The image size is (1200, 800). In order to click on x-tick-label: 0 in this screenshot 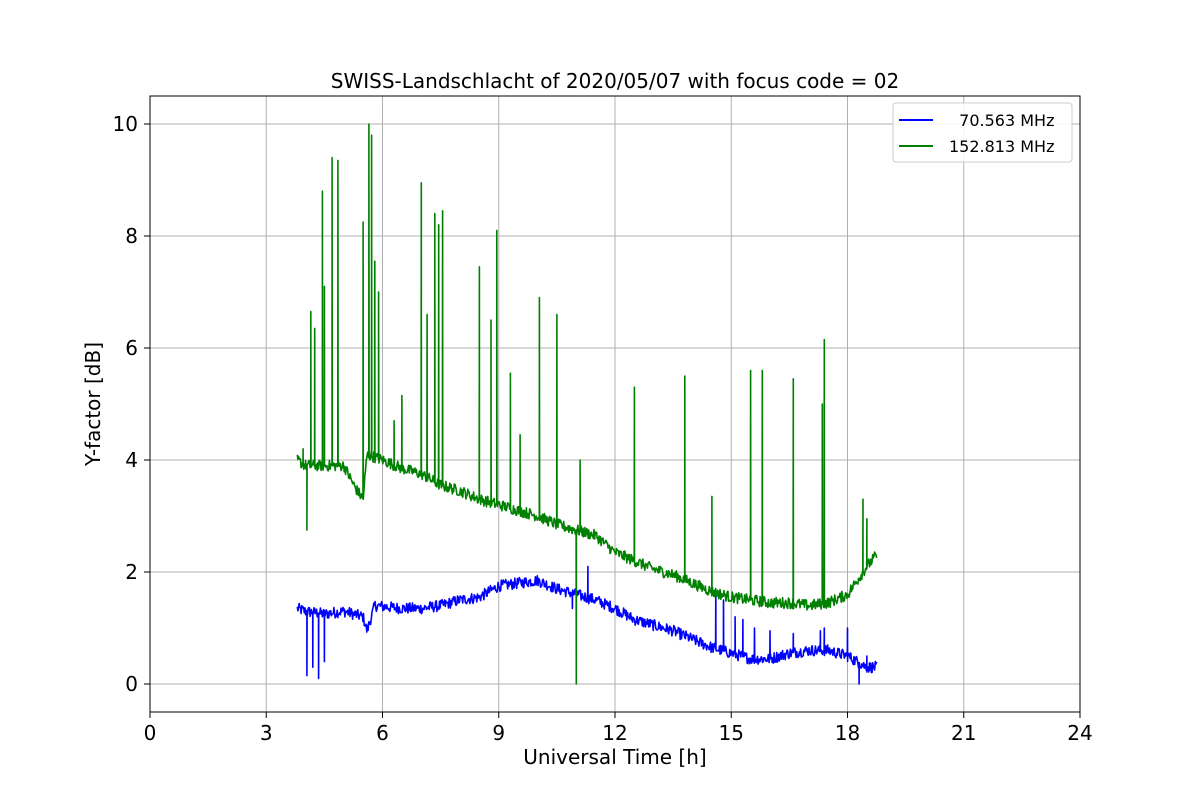, I will do `click(150, 733)`.